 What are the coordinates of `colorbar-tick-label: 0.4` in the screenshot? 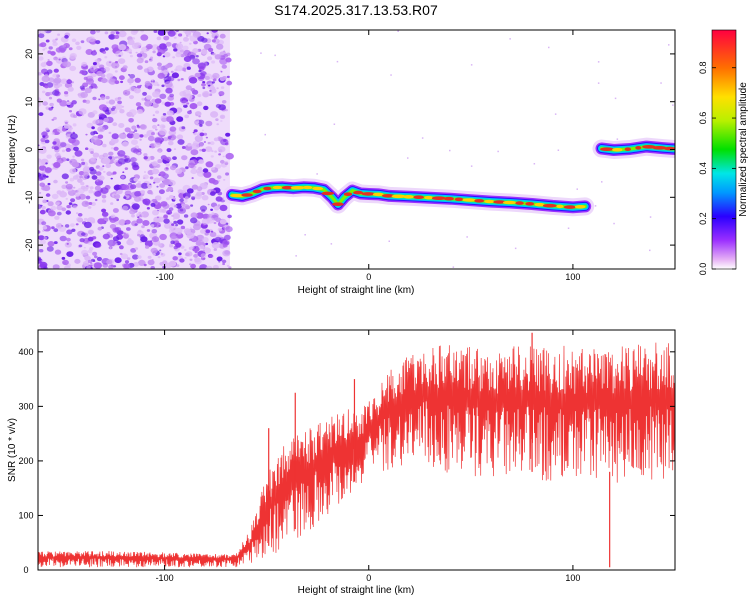 It's located at (703, 168).